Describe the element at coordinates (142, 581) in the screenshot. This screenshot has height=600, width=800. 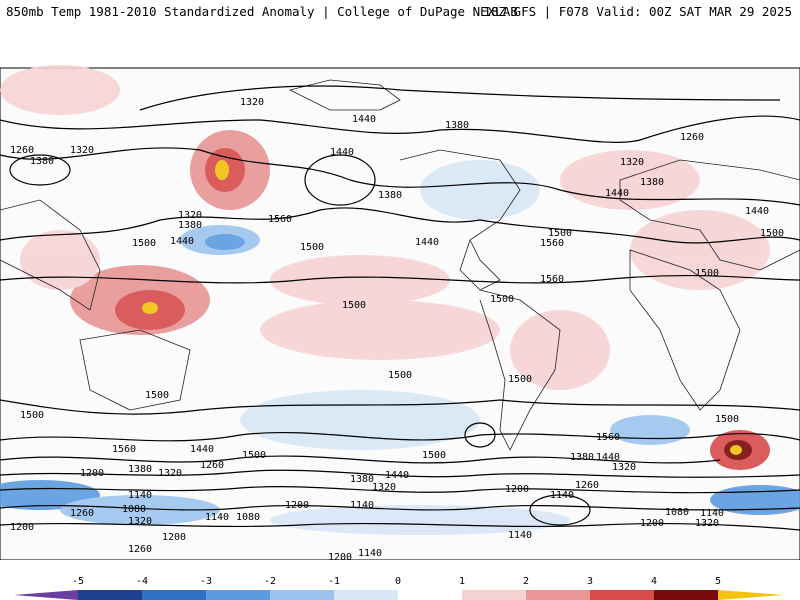
I see `colorbar-tick: -4` at that location.